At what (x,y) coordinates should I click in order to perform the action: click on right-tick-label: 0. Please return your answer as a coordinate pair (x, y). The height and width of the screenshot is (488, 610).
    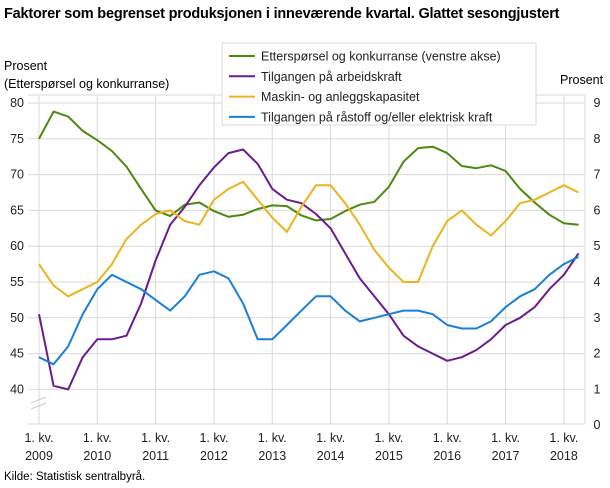
    Looking at the image, I should click on (597, 425).